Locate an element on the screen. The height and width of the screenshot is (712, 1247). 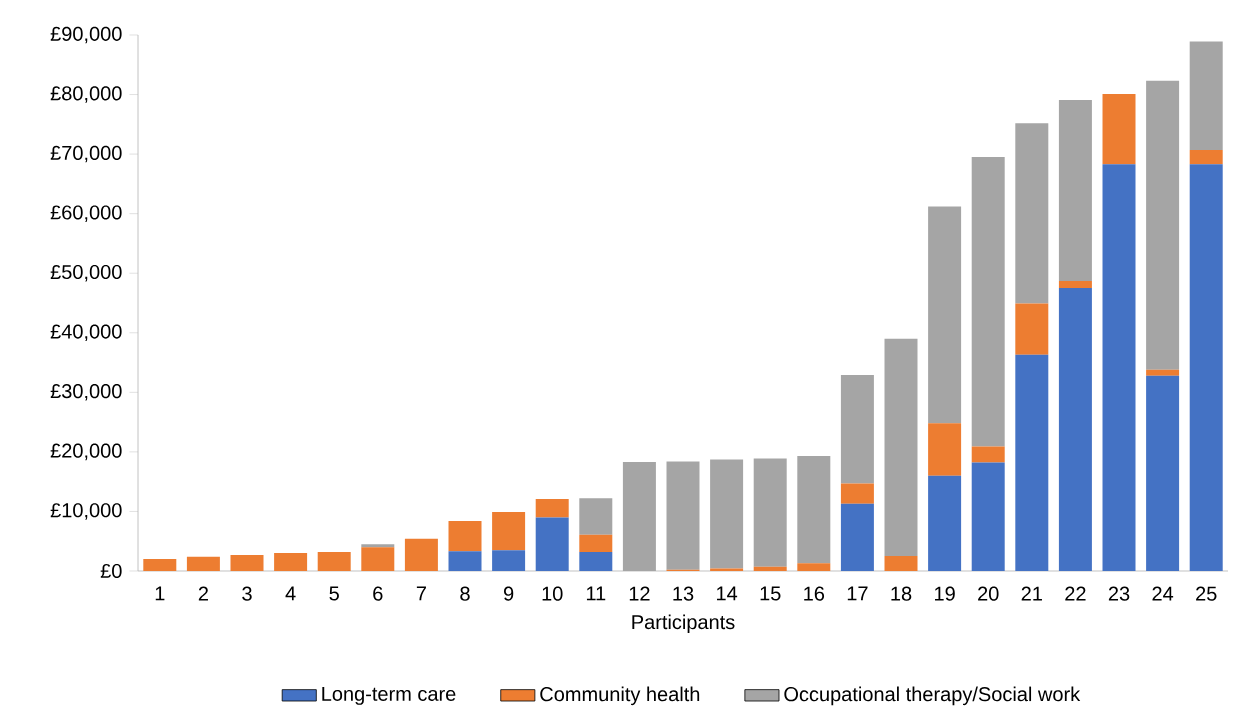
x-tick-label: 9 is located at coordinates (508, 593).